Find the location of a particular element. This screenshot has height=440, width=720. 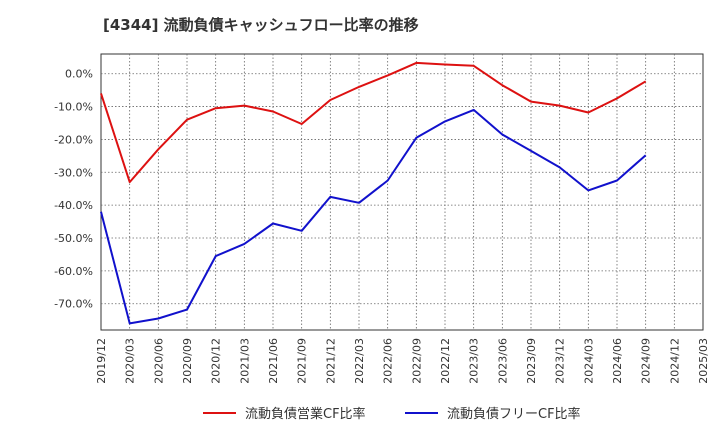

x-tick-label: 2023/12 is located at coordinates (560, 361).